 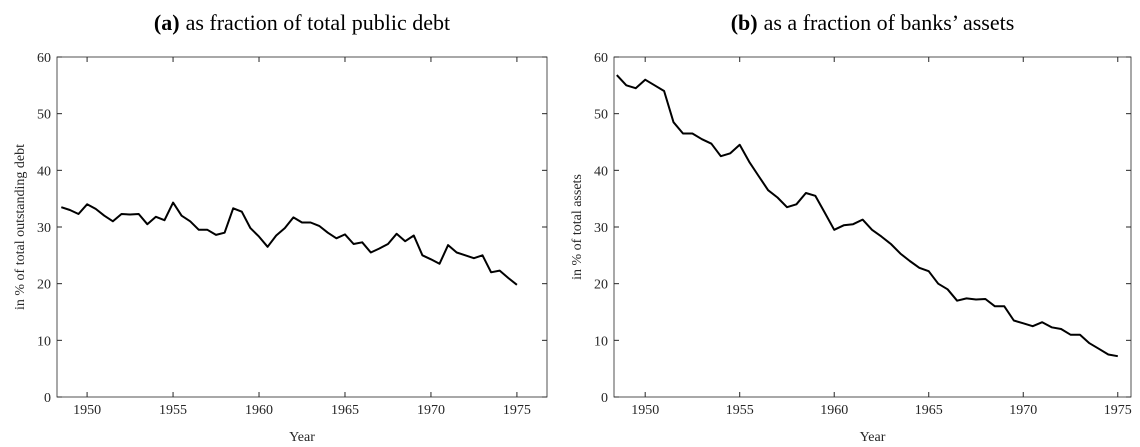 I want to click on panel-label: (b), so click(x=744, y=22).